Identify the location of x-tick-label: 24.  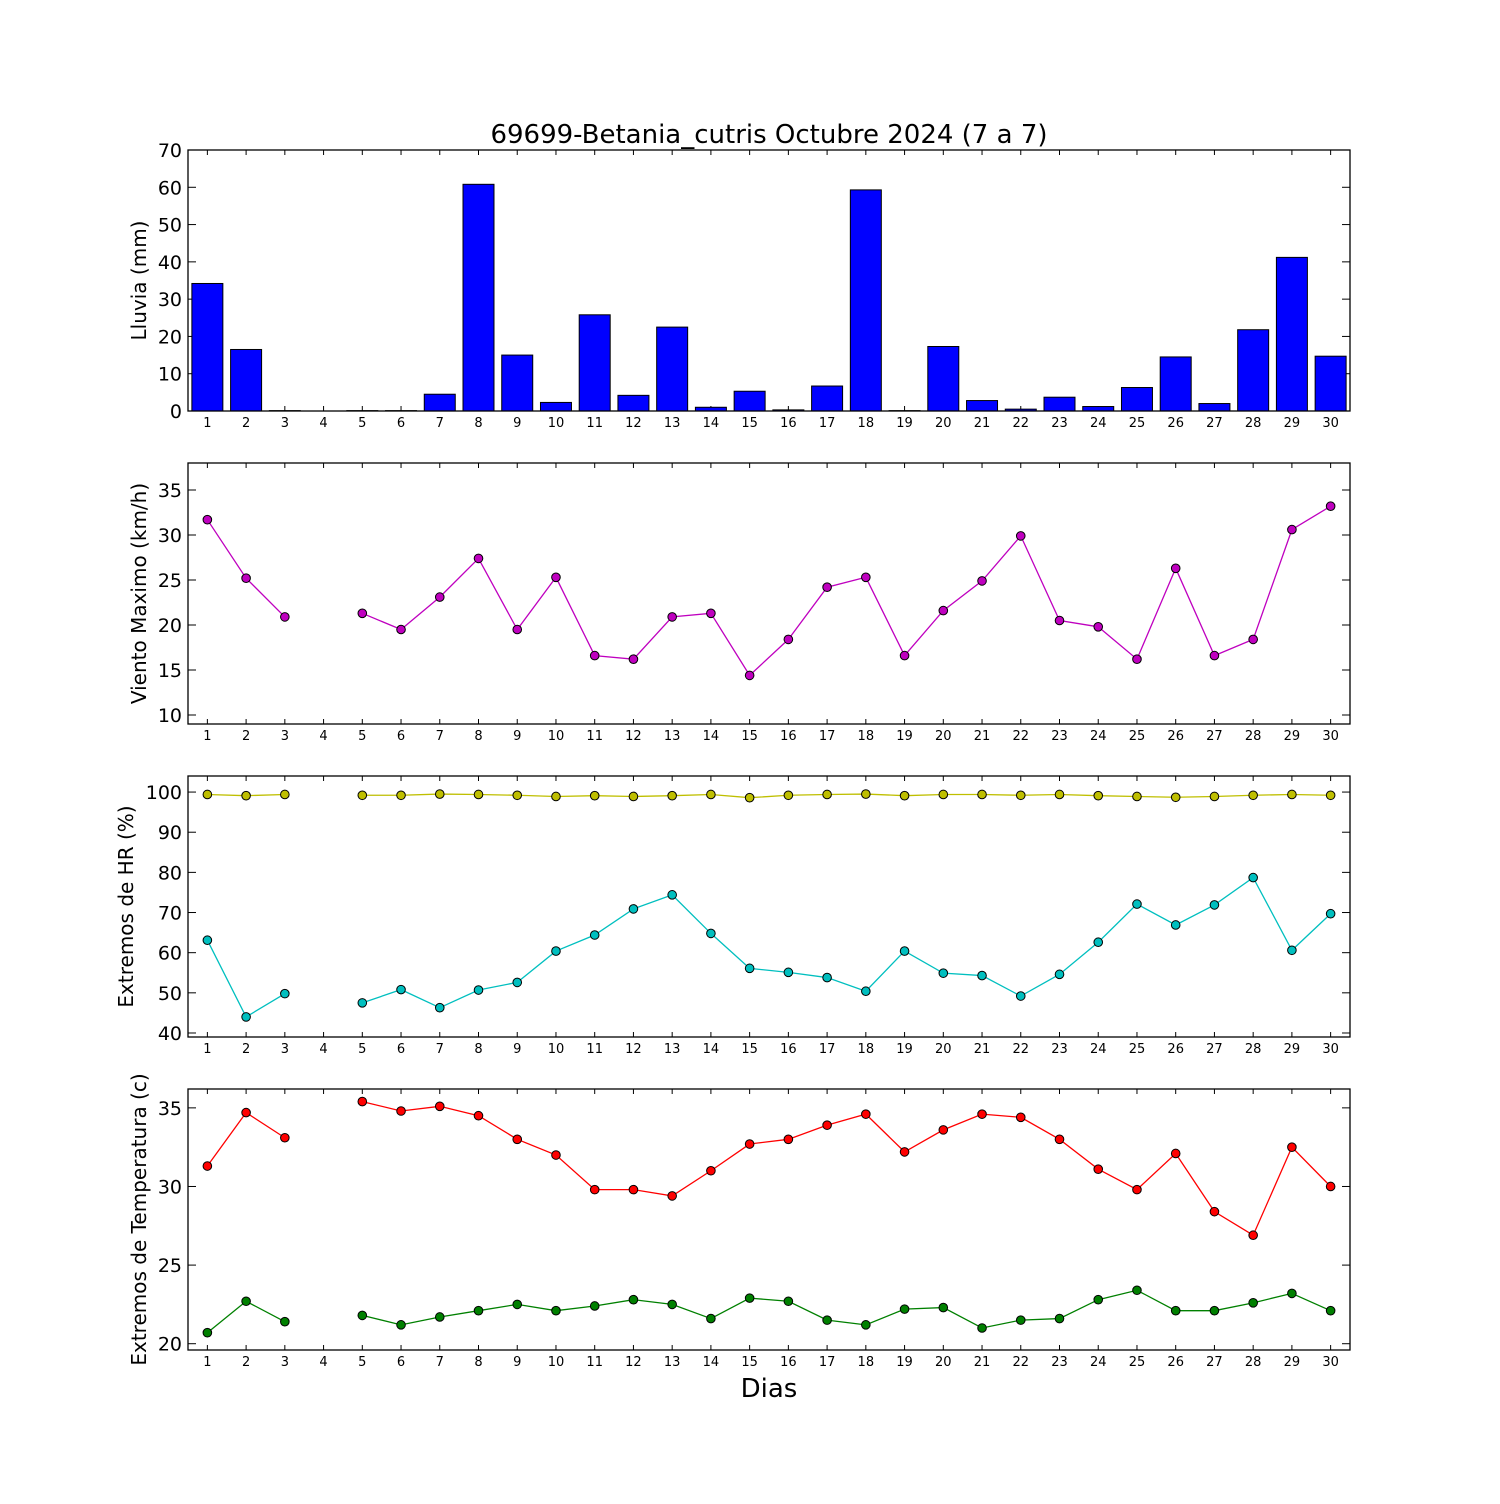
(1098, 423).